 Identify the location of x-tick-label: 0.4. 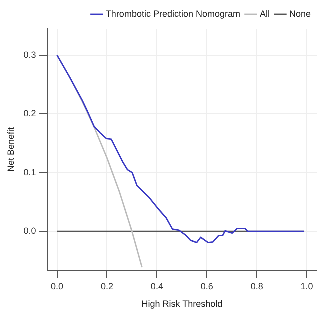
(157, 286).